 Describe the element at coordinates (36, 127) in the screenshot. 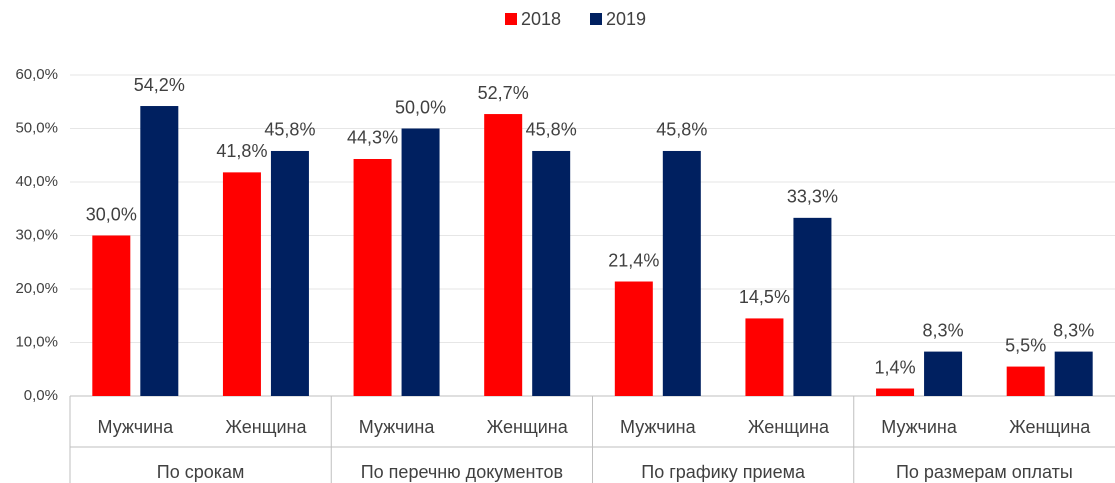

I see `y-tick-label: 50,0%` at that location.